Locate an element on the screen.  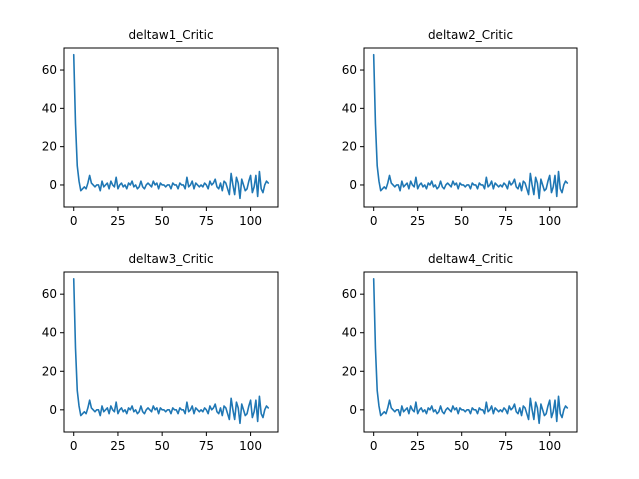
subplot-title: deltaw3_Critic is located at coordinates (170, 259).